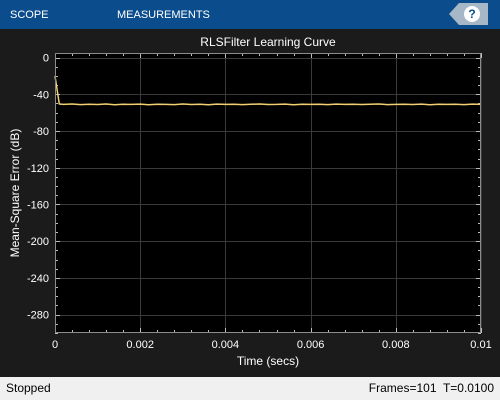 The height and width of the screenshot is (400, 500). I want to click on x-tick-label: 0.006, so click(311, 345).